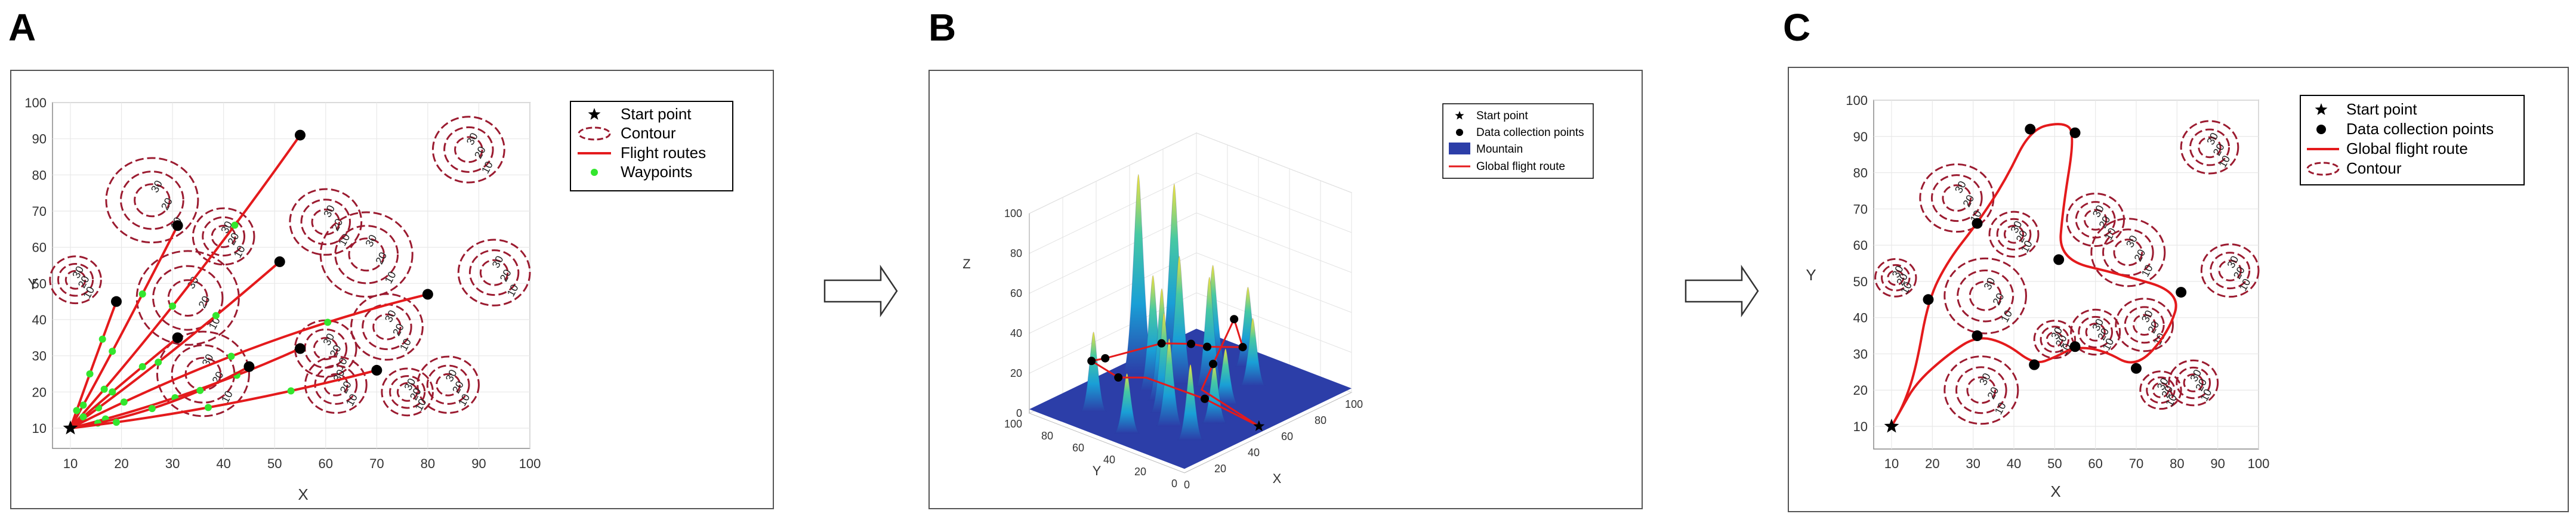 This screenshot has height=517, width=2576. I want to click on x-tick-label: 30, so click(1973, 463).